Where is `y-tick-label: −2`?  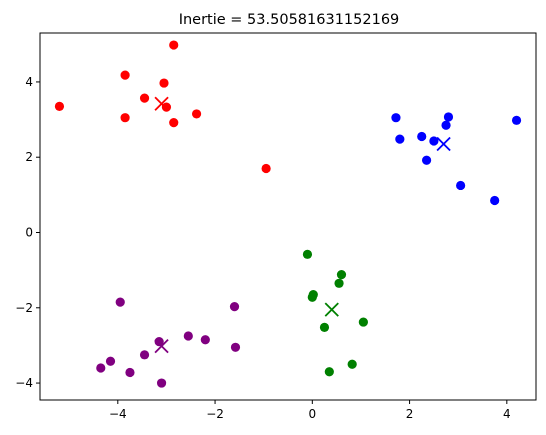
y-tick-label: −2 is located at coordinates (24, 308).